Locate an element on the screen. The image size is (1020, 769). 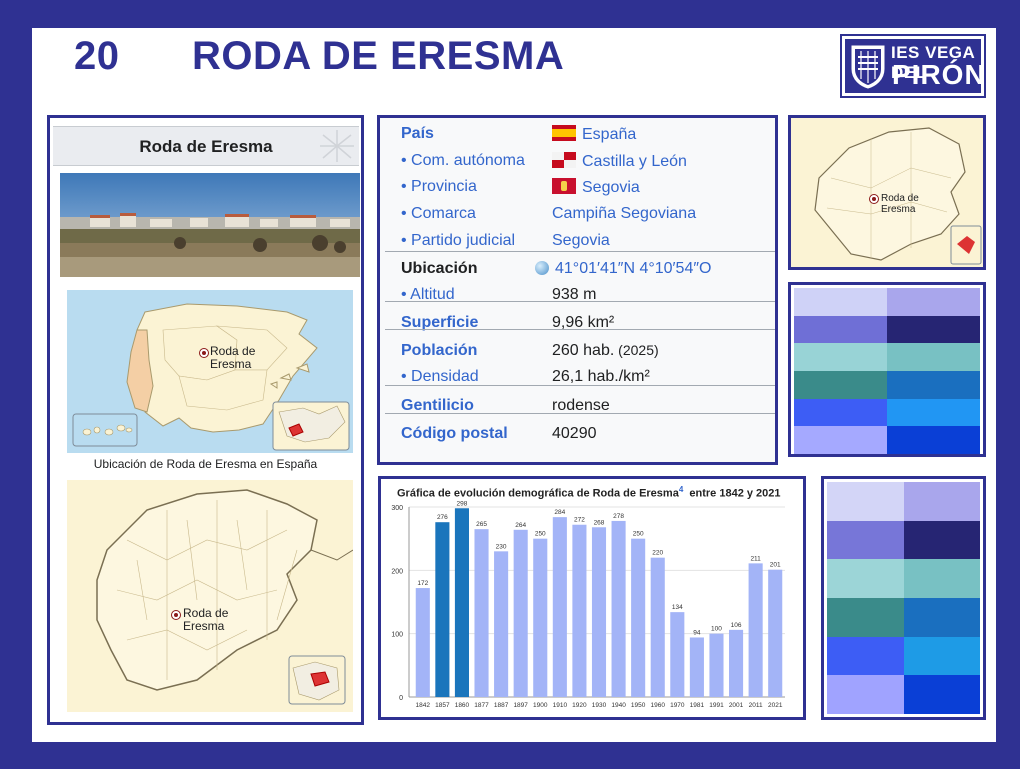
info-row-key: País is located at coordinates (417, 133).